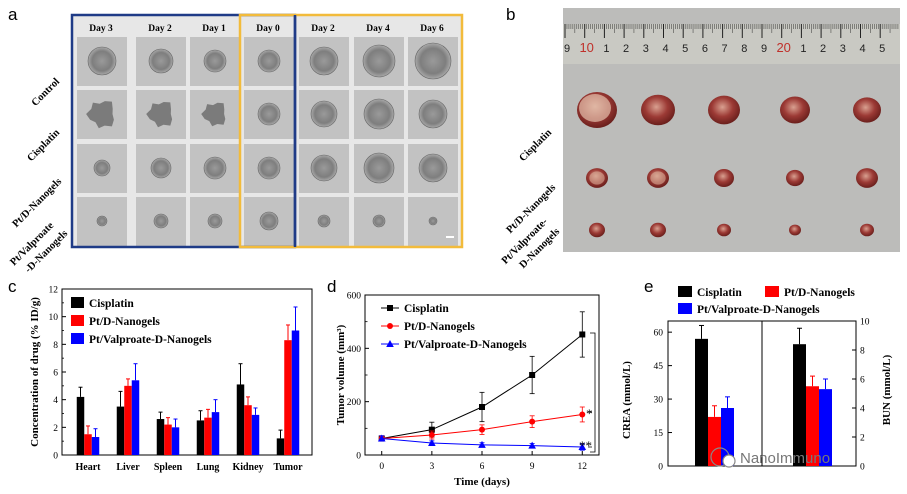 This screenshot has width=907, height=494. Describe the element at coordinates (89, 467) in the screenshot. I see `c-category-heart: Heart` at that location.